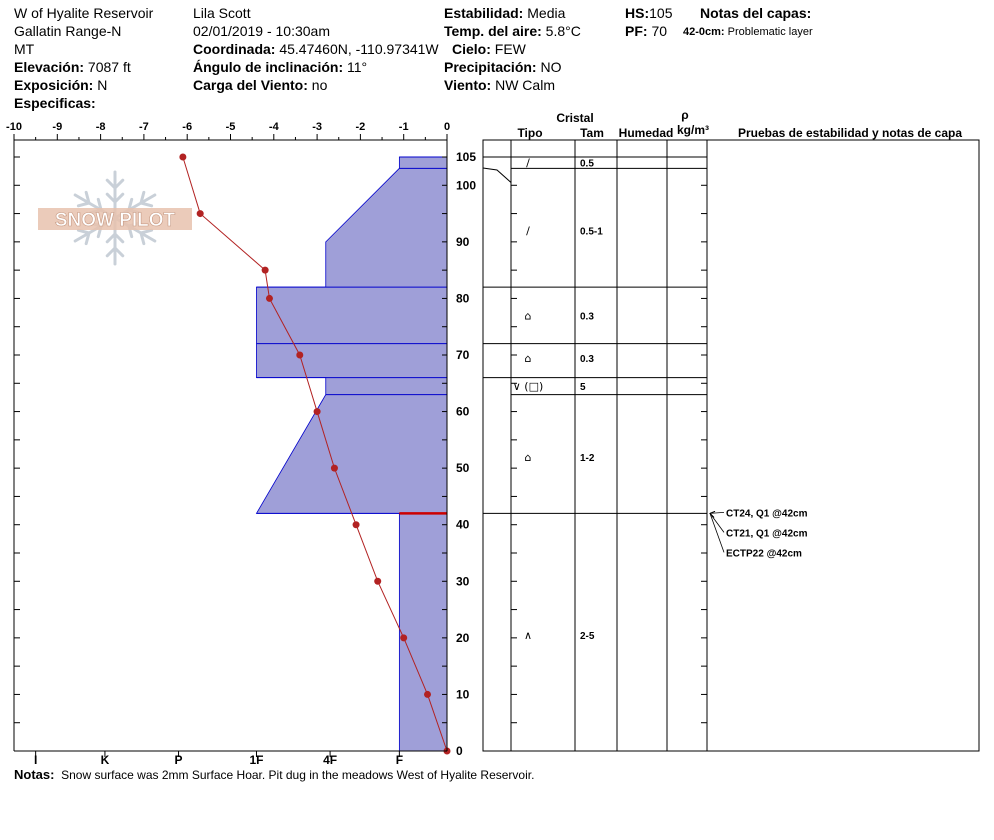 The width and height of the screenshot is (994, 840). I want to click on layer-crystal-size: 1-2, so click(587, 458).